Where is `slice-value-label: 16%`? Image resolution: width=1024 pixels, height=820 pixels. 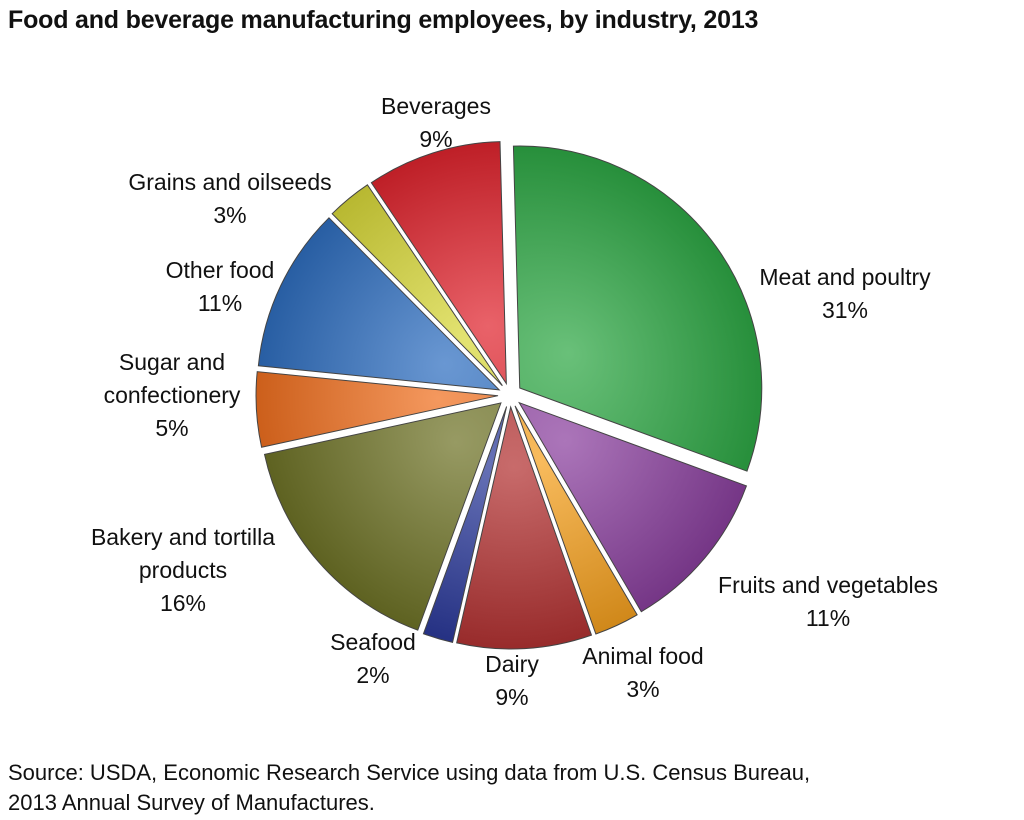
slice-value-label: 16% is located at coordinates (183, 603).